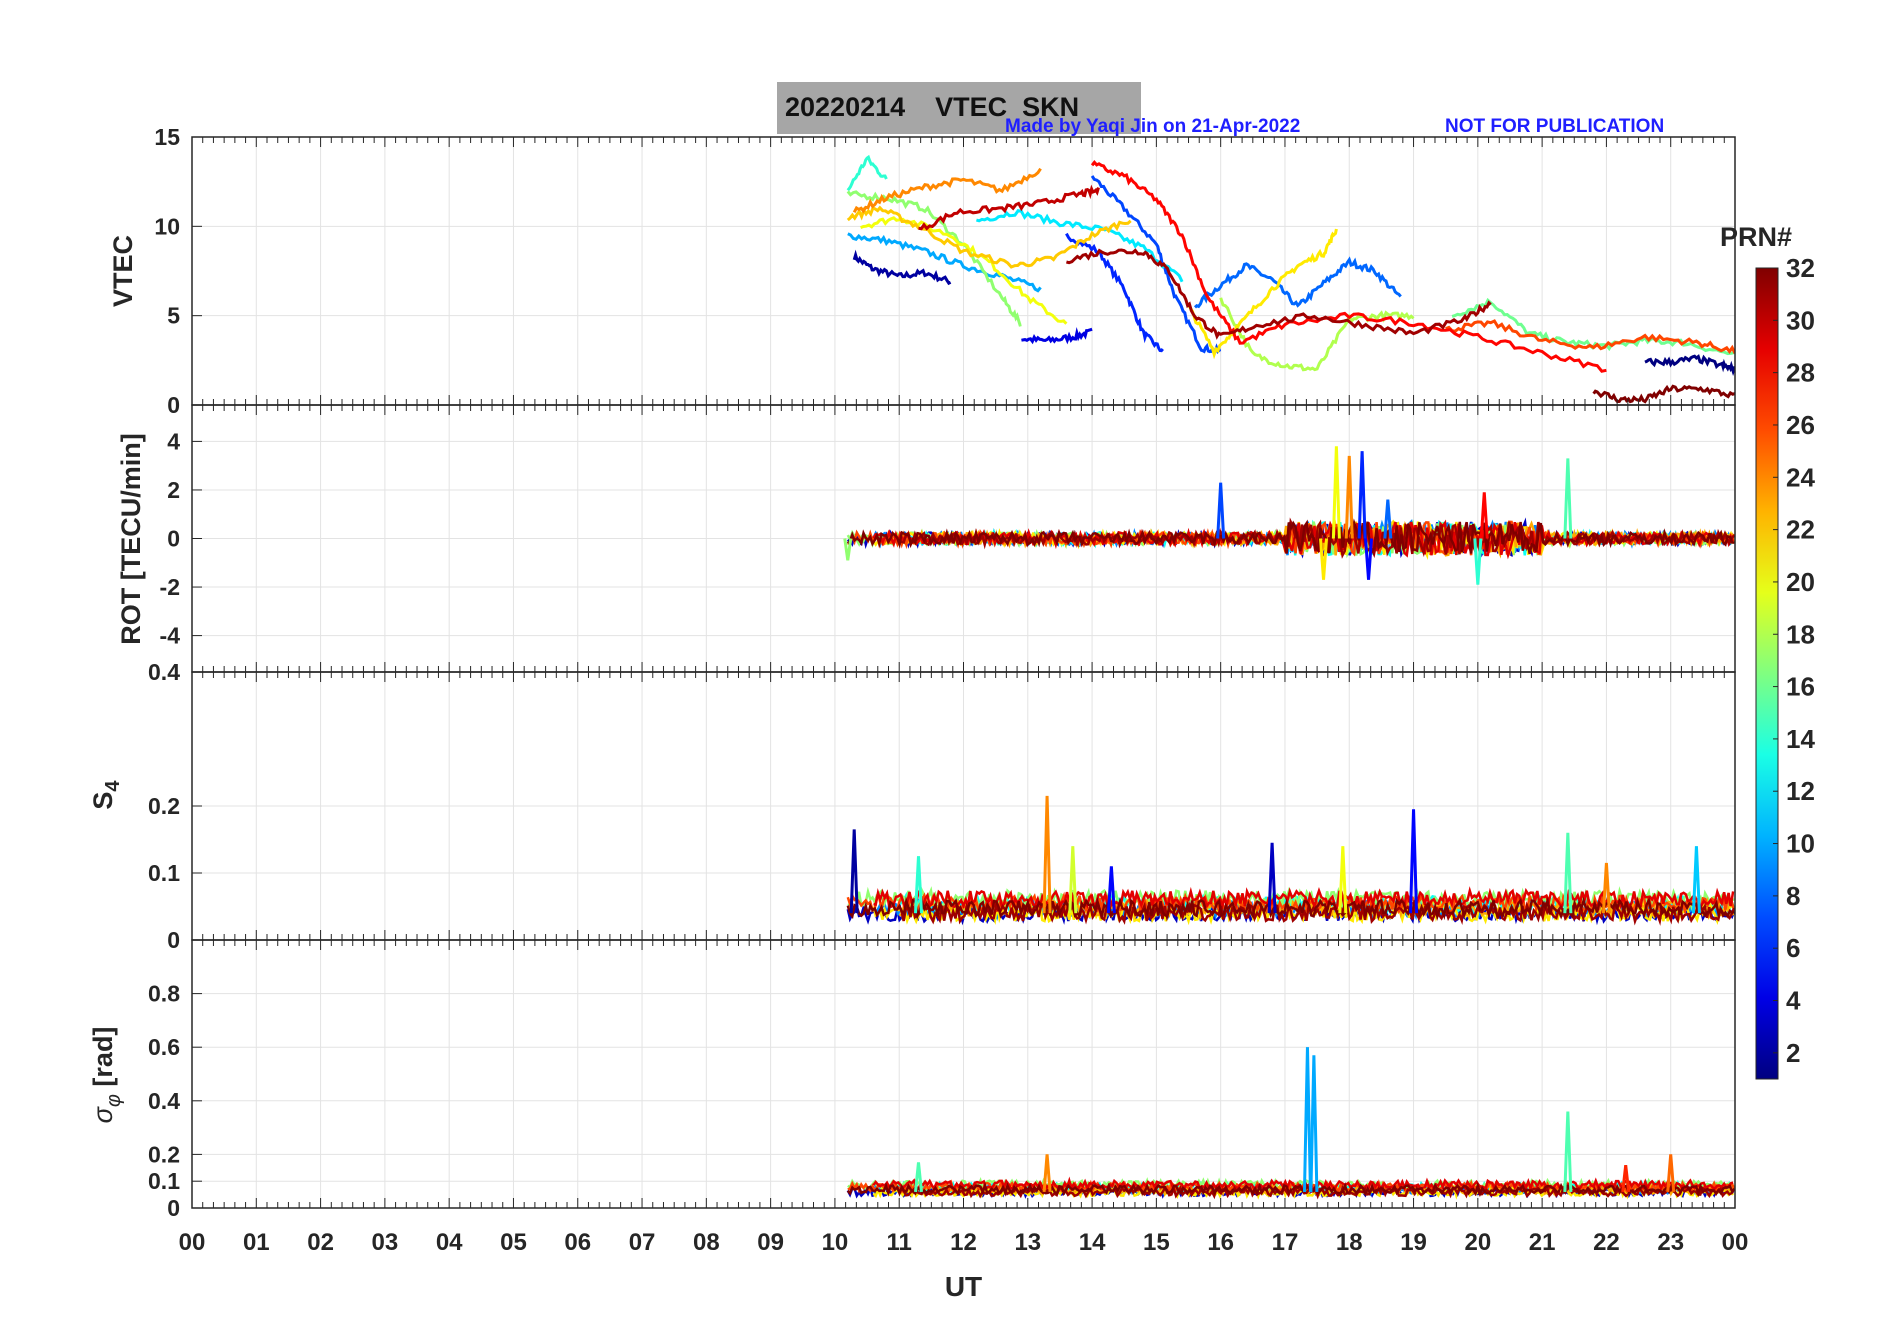 This screenshot has height=1330, width=1902. What do you see at coordinates (1285, 1242) in the screenshot?
I see `x-tick-label: 17` at bounding box center [1285, 1242].